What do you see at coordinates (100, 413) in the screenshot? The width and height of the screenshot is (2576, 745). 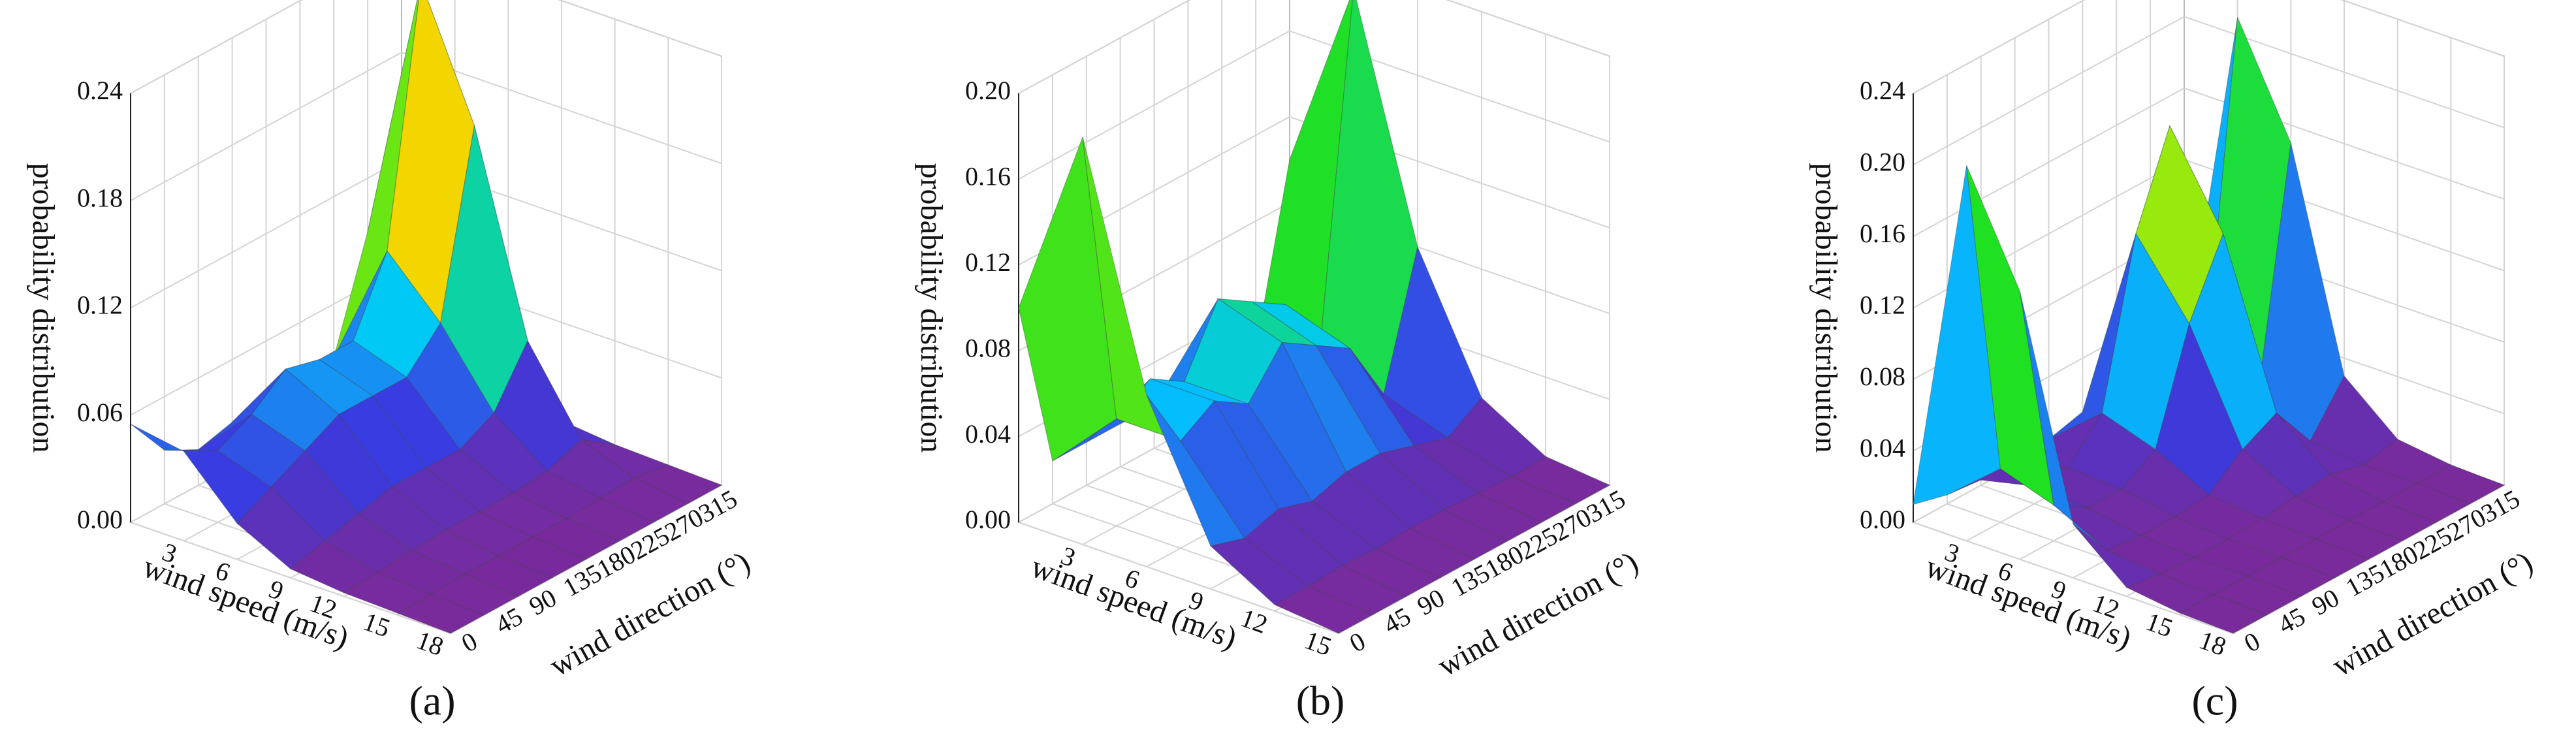 I see `z-tick-label: 0.06` at bounding box center [100, 413].